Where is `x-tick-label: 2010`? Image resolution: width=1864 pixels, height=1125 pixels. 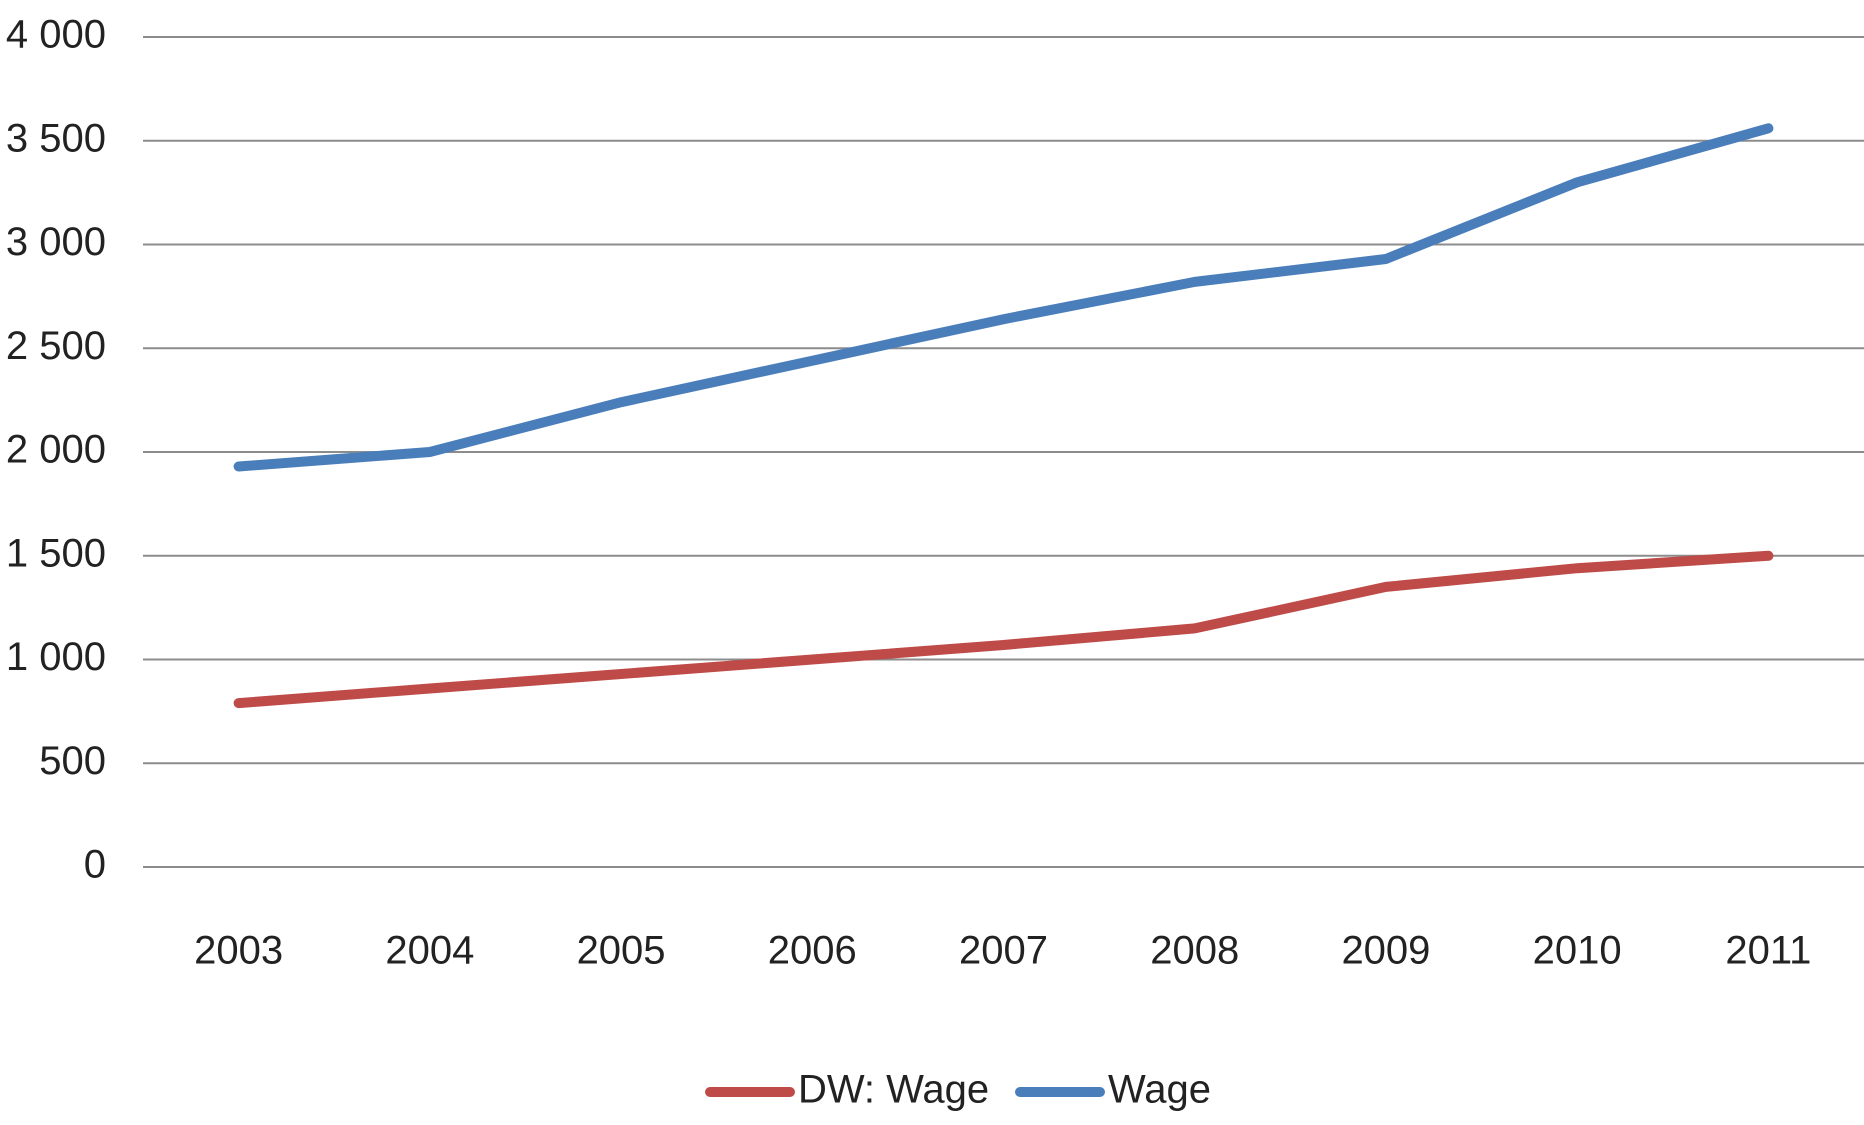
x-tick-label: 2010 is located at coordinates (1577, 951).